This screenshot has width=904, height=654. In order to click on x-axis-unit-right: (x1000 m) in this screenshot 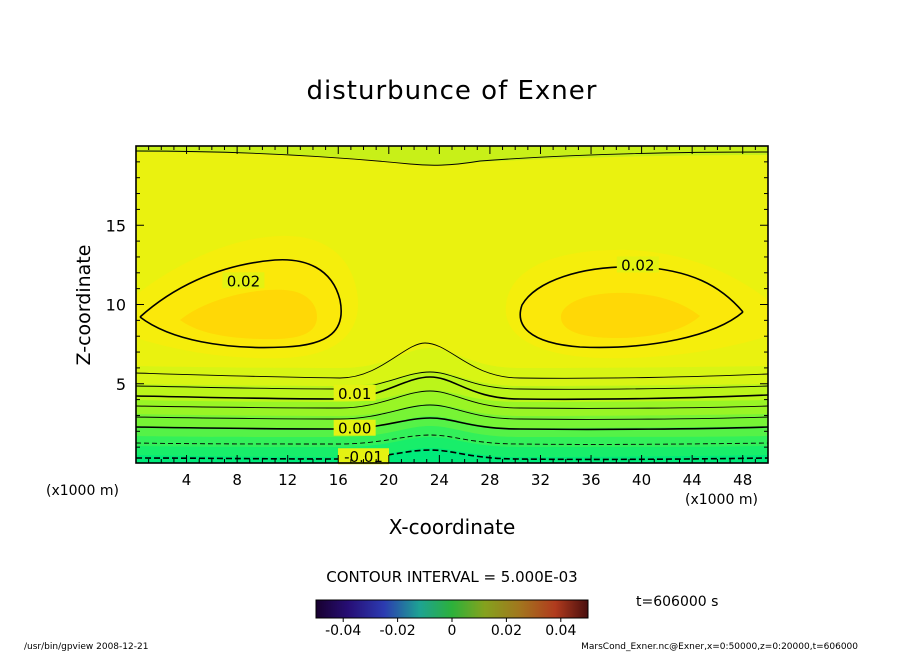, I will do `click(721, 500)`.